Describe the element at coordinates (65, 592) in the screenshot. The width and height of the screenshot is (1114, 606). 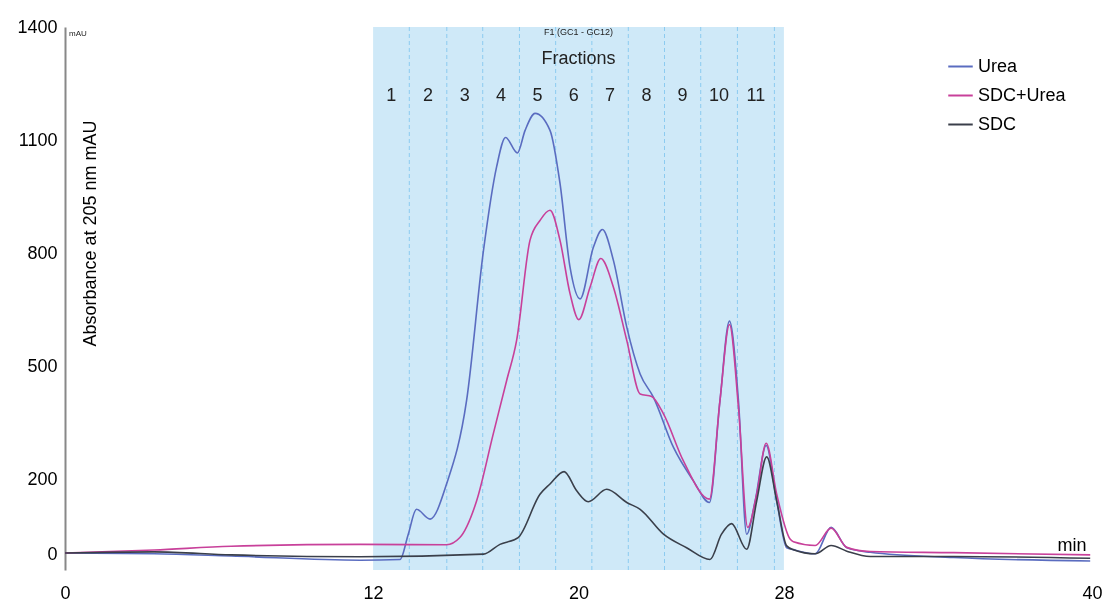
I see `x-tick-label: 0` at that location.